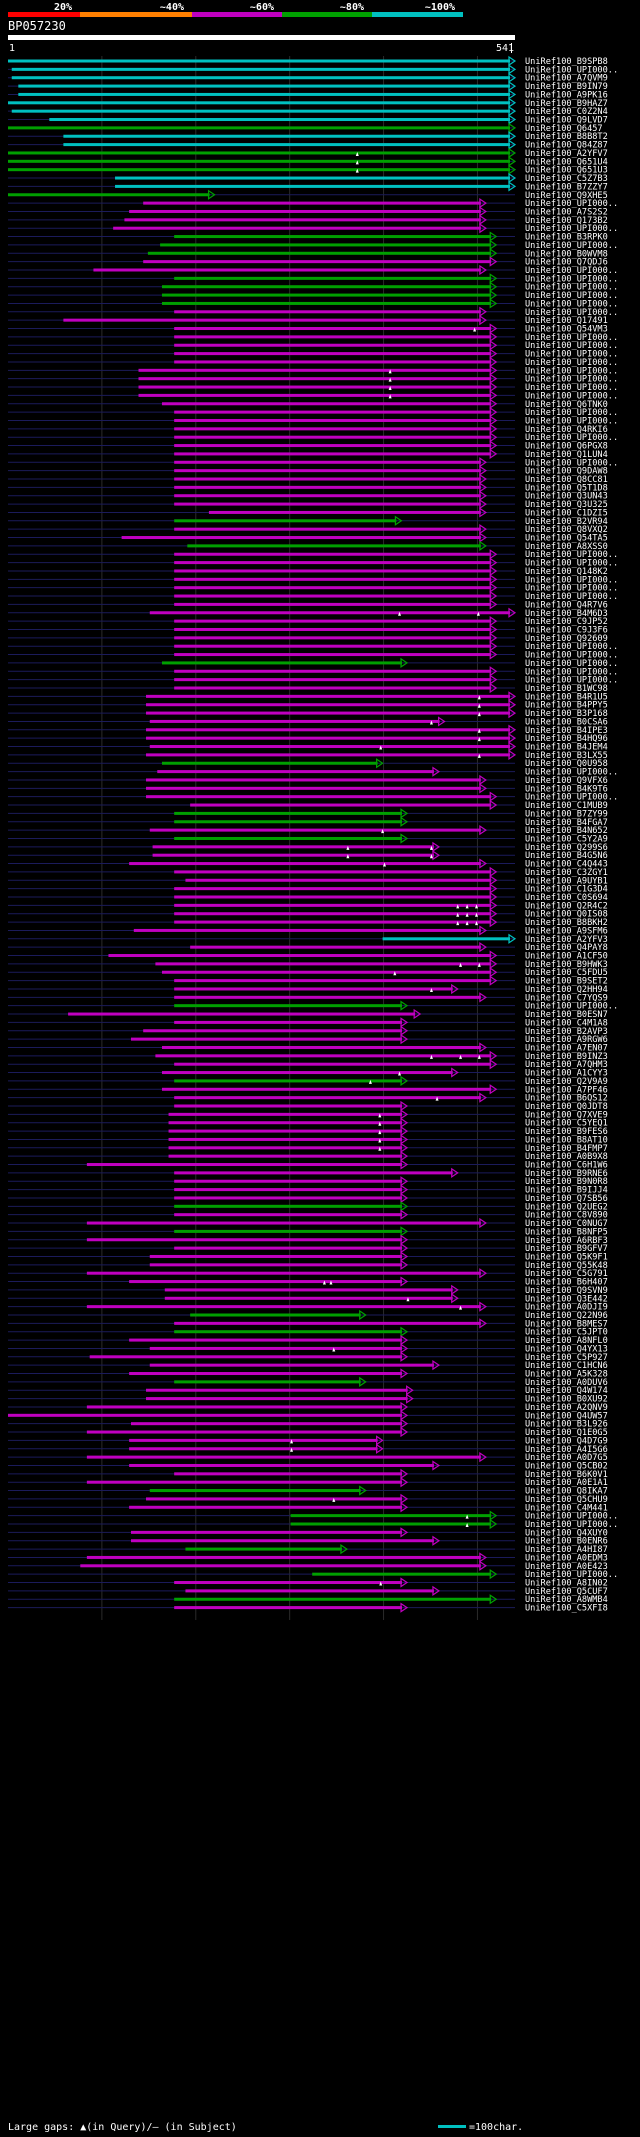 Image resolution: width=640 pixels, height=2137 pixels. I want to click on hit-label: UniRef100_Q651U3, so click(566, 171).